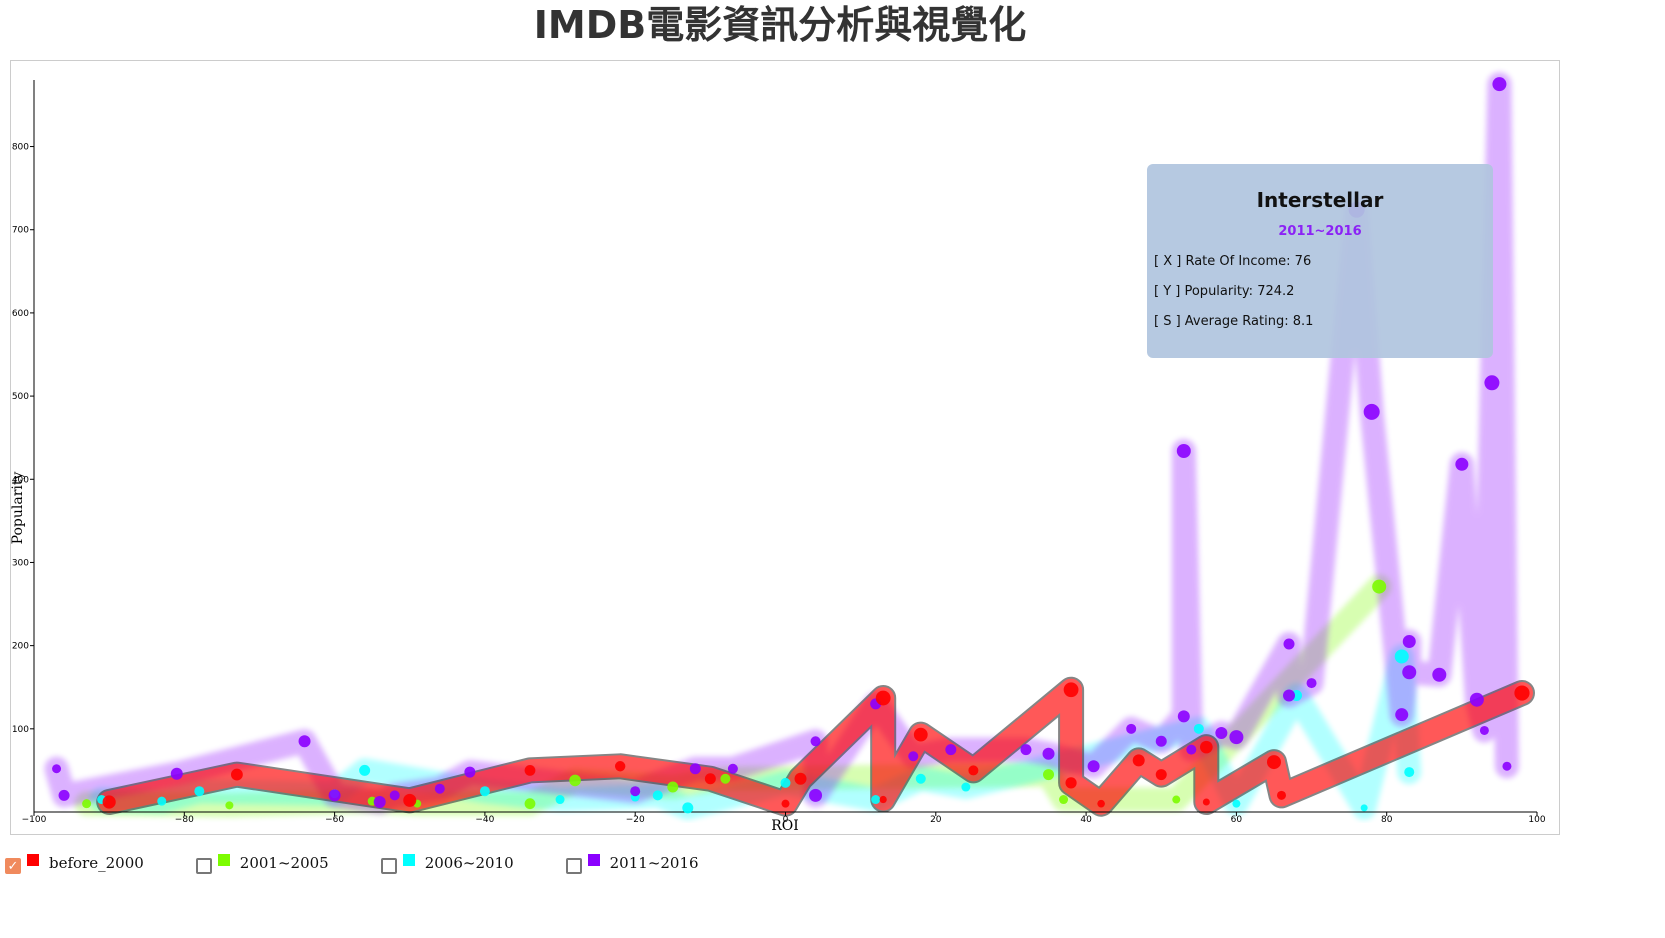  Describe the element at coordinates (33, 860) in the screenshot. I see `swatch-before-2000` at that location.